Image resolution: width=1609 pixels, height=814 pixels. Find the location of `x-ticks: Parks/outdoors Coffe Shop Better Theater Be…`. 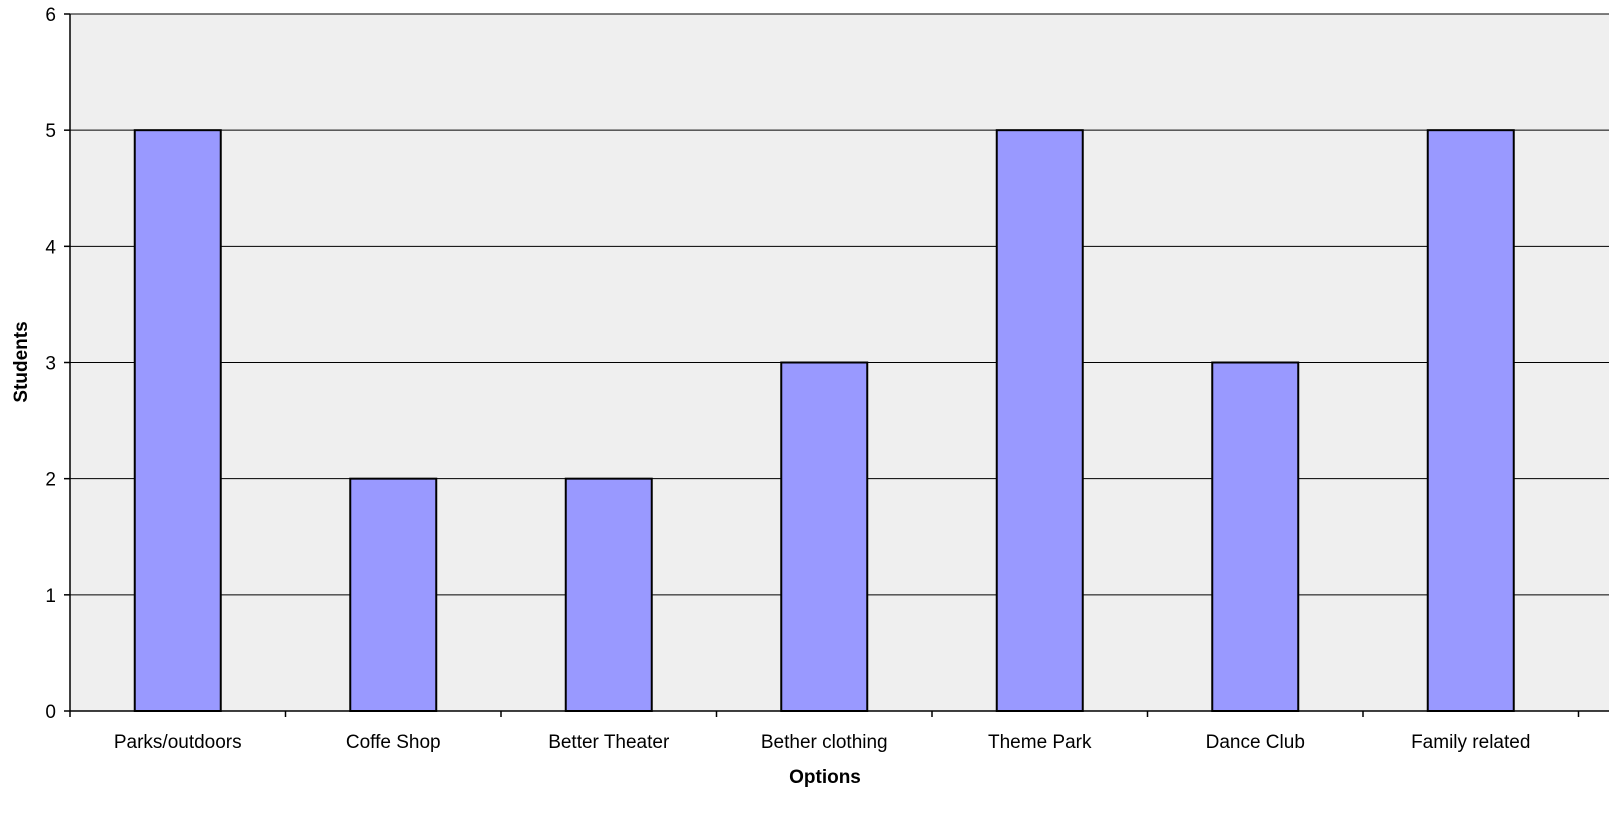

x-ticks: Parks/outdoors Coffe Shop Better Theater Be… is located at coordinates (824, 732).